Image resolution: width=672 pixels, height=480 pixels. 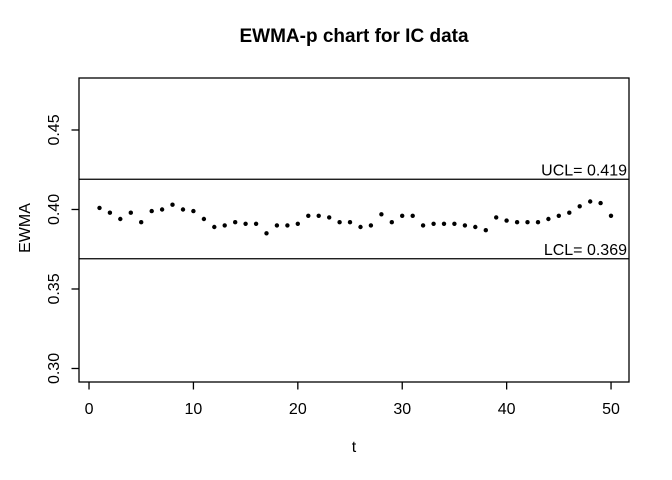 What do you see at coordinates (194, 409) in the screenshot?
I see `x-tick-label: 10` at bounding box center [194, 409].